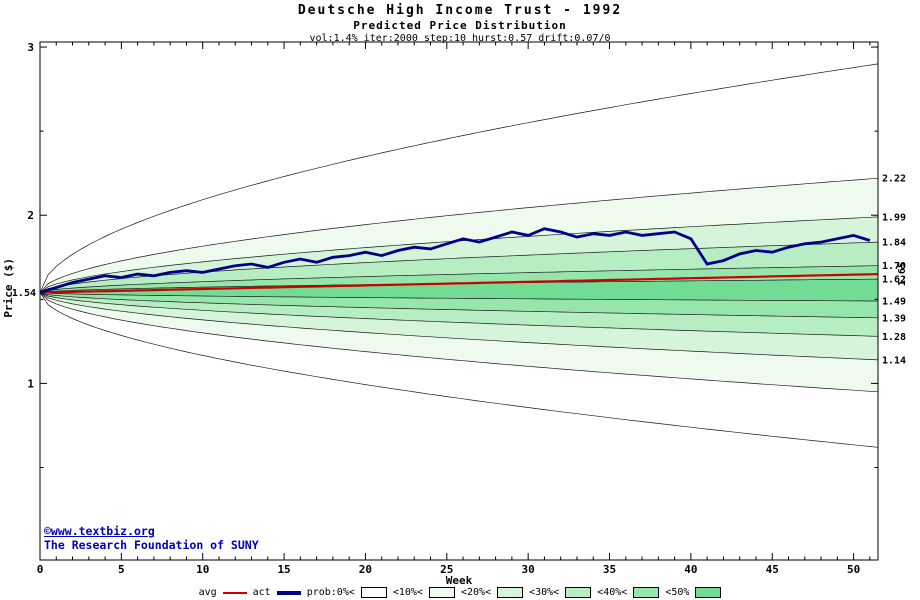 The width and height of the screenshot is (920, 600). I want to click on legend-label-prob0: prob:0%<, so click(330, 592).